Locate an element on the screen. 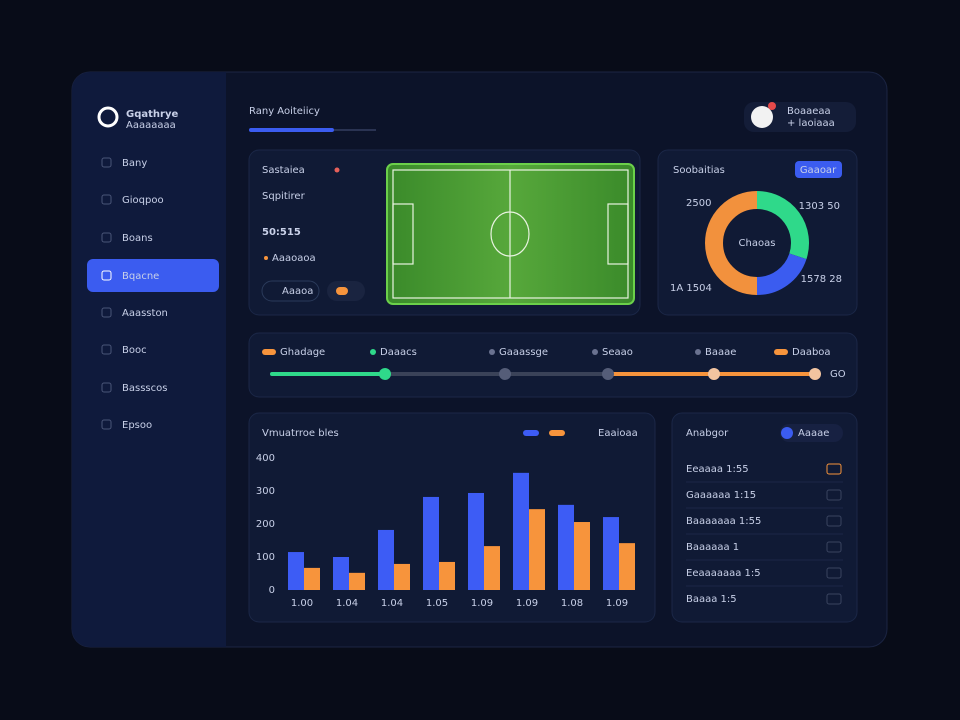 The height and width of the screenshot is (720, 960). bar-card is located at coordinates (452, 517).